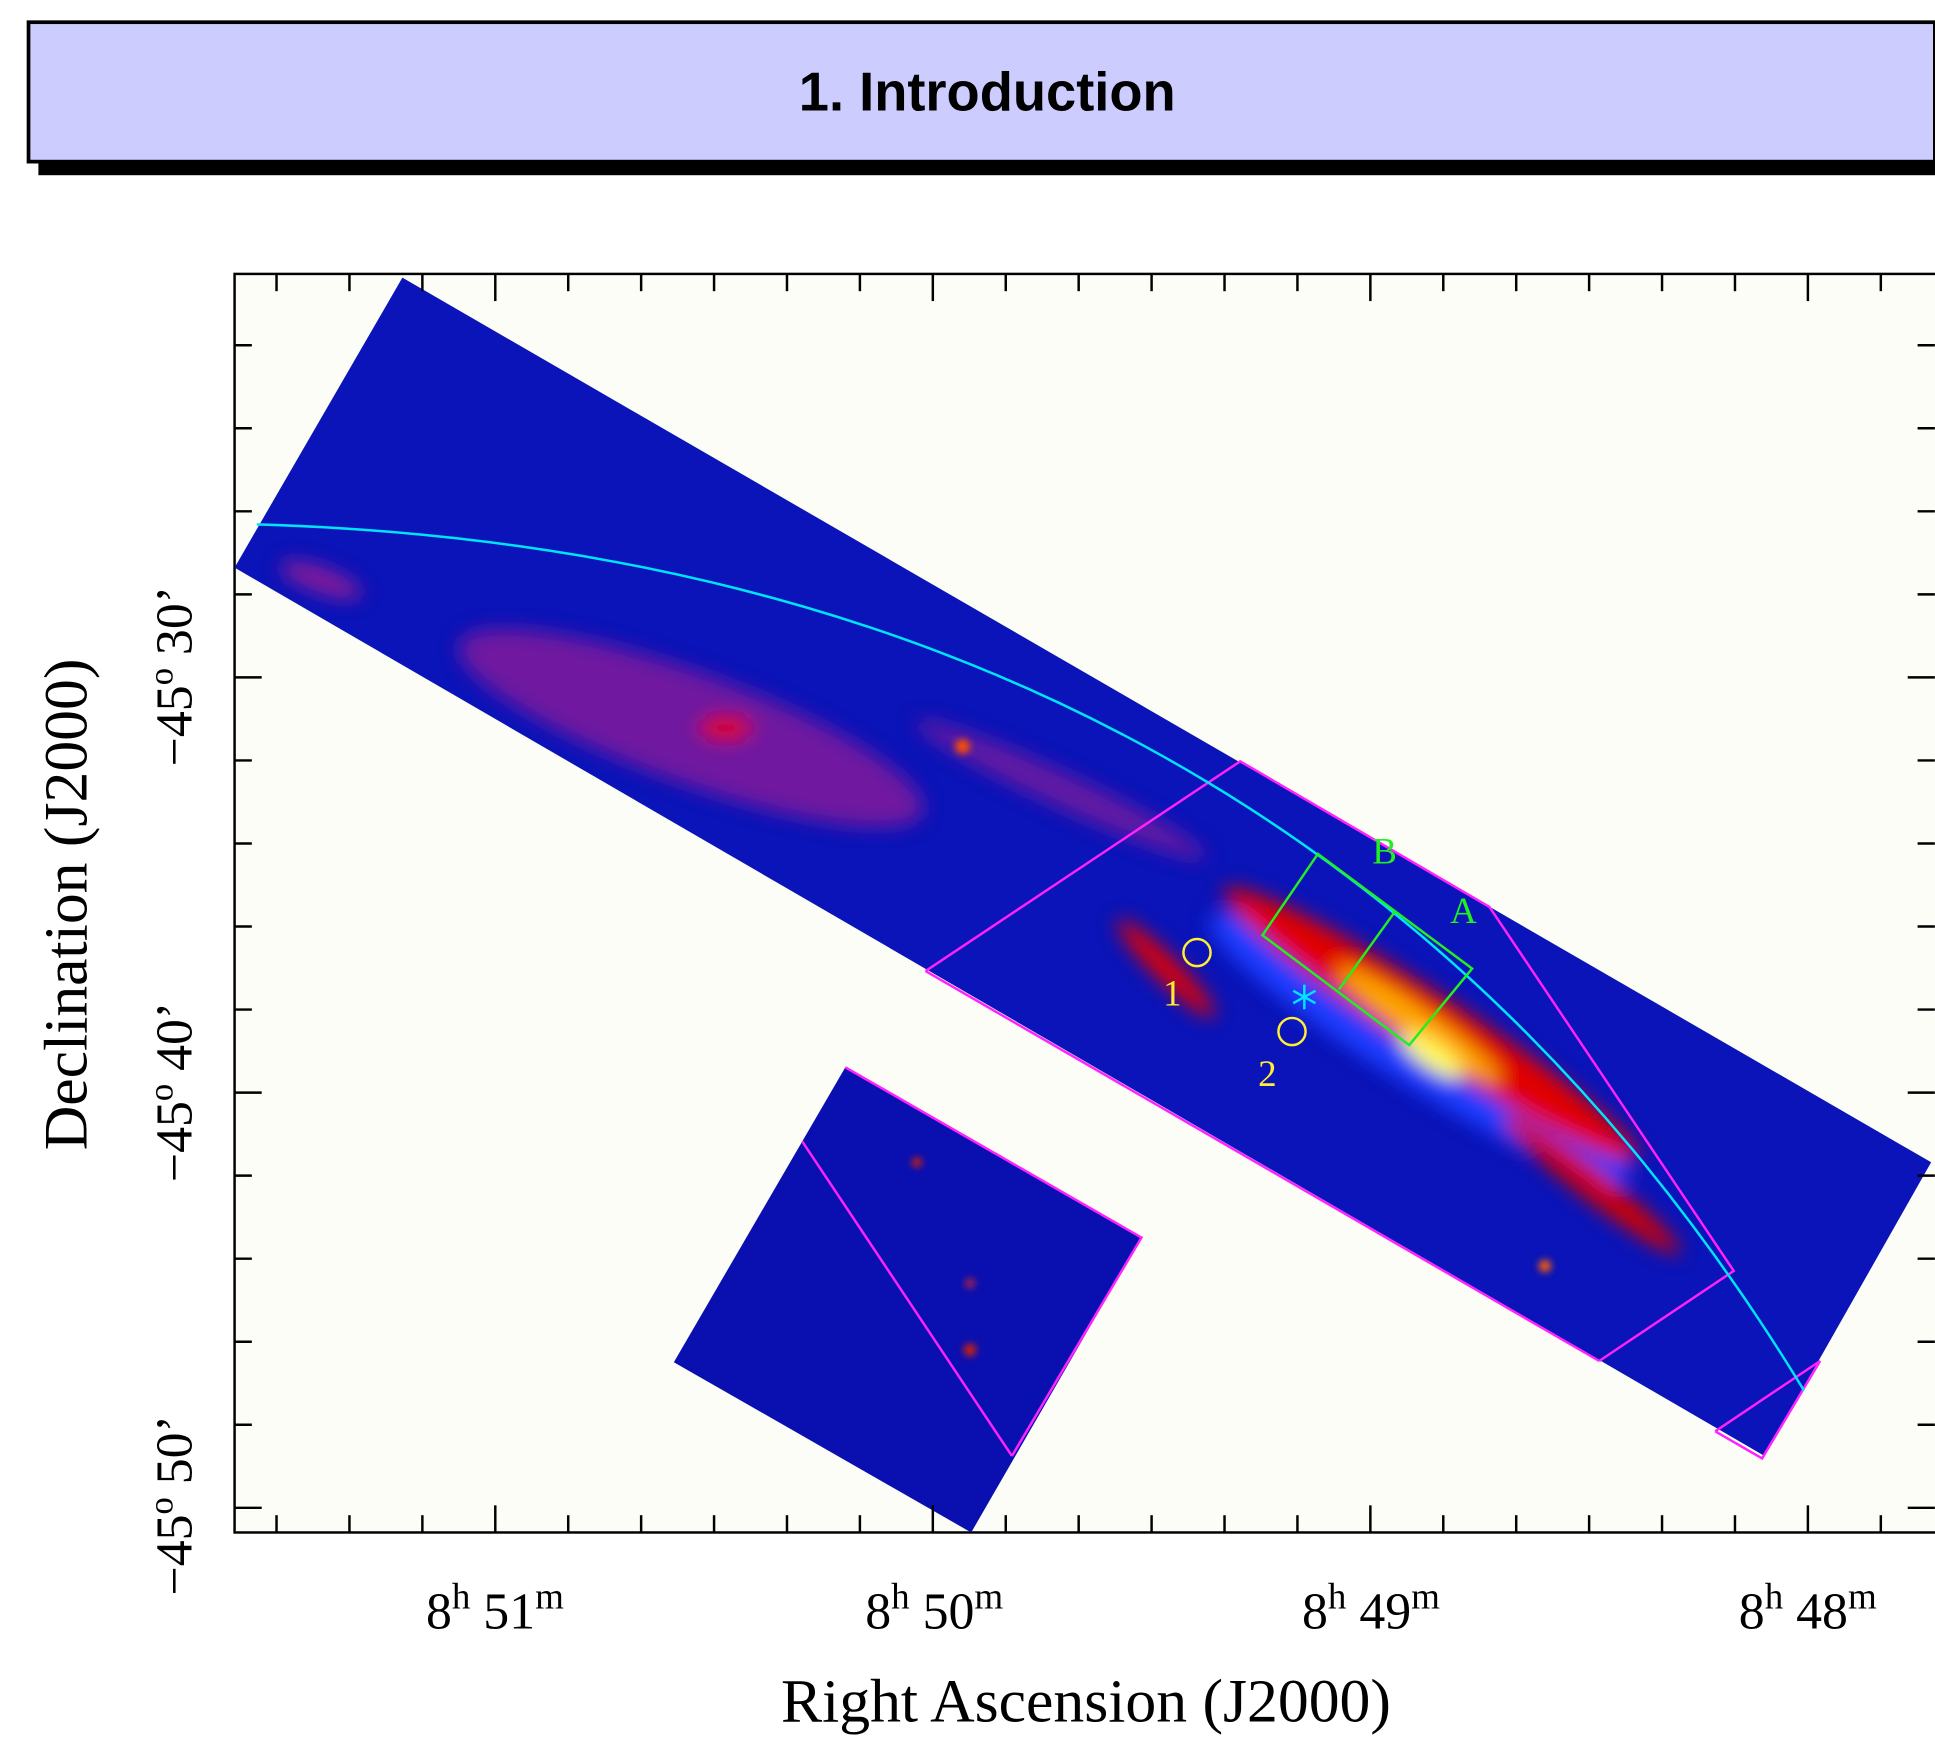 The height and width of the screenshot is (1741, 1935). I want to click on label-part: 40’, so click(174, 1043).